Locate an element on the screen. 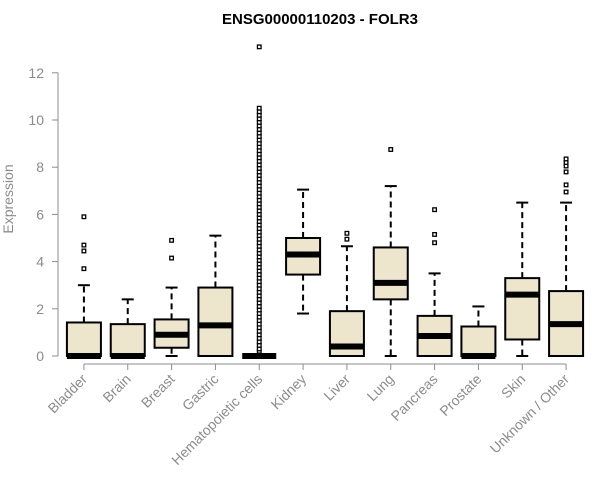  y-tick-label: 6 is located at coordinates (40, 214).